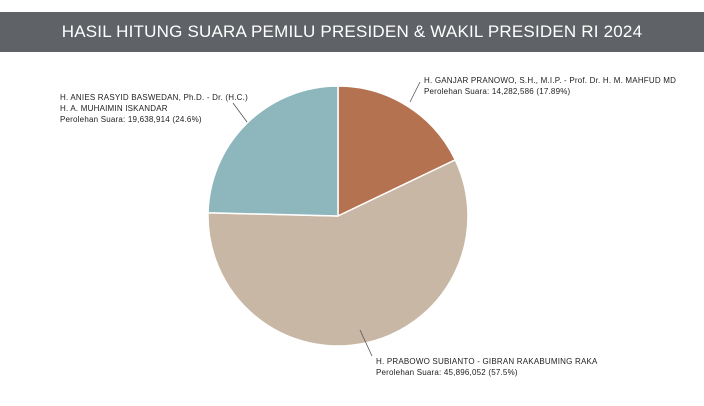 The image size is (704, 406). I want to click on slice-value-label: Perolehan Suara: 19,638,914 (24.6%), so click(131, 119).